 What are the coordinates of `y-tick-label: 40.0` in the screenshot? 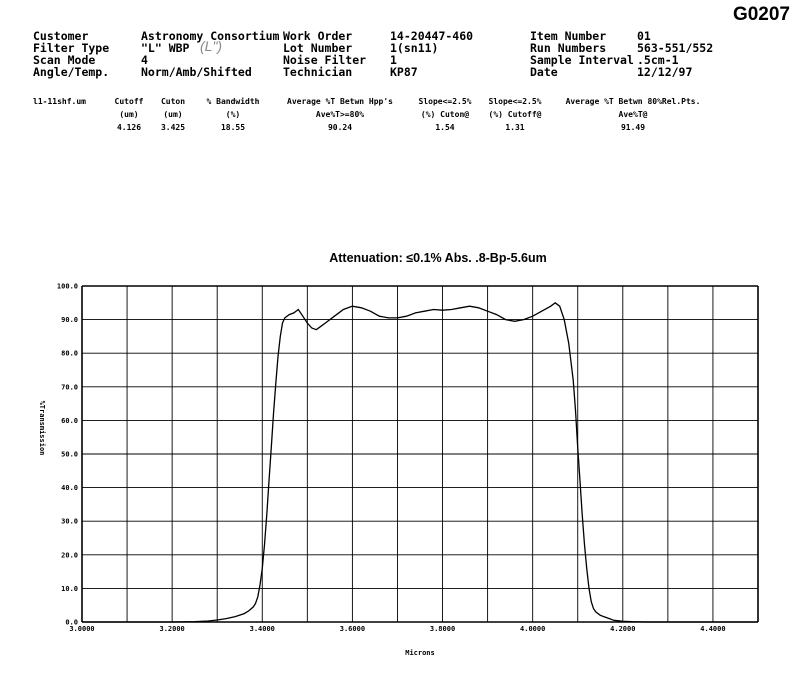 It's located at (69, 488).